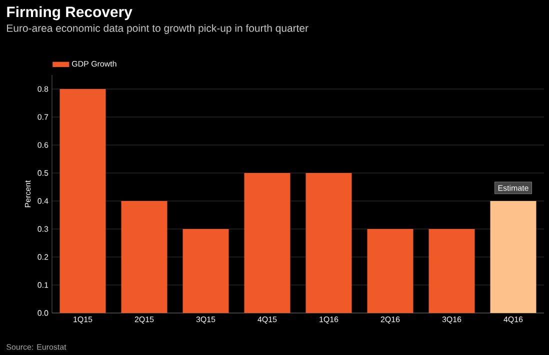 This screenshot has width=549, height=355. I want to click on chart-subtitle: Euro-area economic data point to growth pick-up in fourth quarter, so click(157, 29).